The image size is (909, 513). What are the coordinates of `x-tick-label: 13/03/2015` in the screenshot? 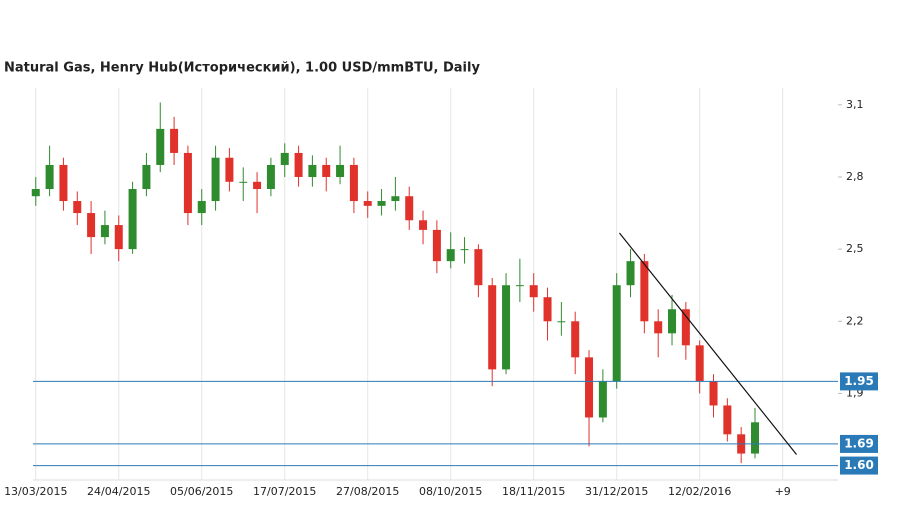 It's located at (35, 491).